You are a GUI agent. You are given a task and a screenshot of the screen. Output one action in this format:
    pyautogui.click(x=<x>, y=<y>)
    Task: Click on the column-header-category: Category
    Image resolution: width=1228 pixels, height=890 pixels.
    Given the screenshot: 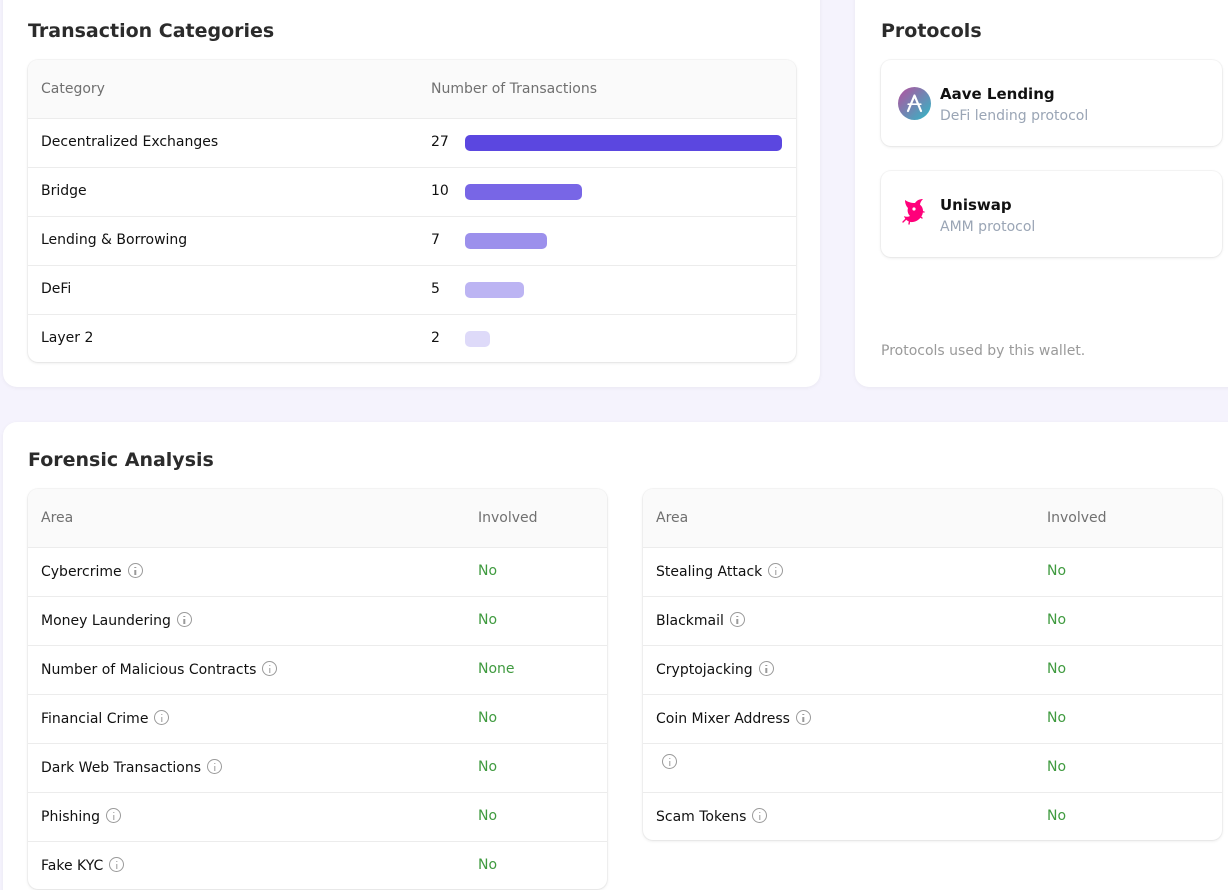 What is the action you would take?
    pyautogui.click(x=73, y=89)
    